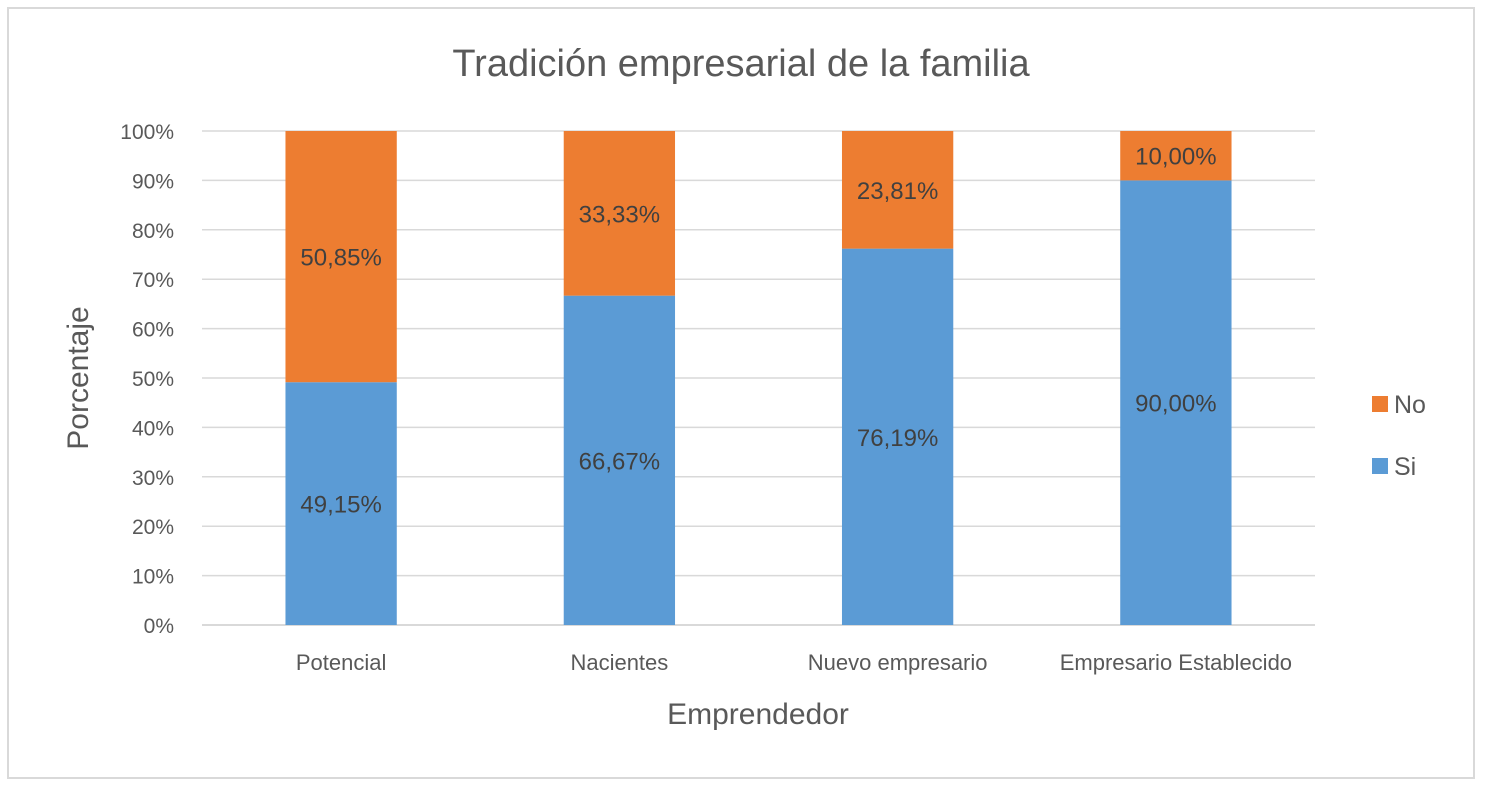  What do you see at coordinates (159, 626) in the screenshot?
I see `y-tick-label: 0%` at bounding box center [159, 626].